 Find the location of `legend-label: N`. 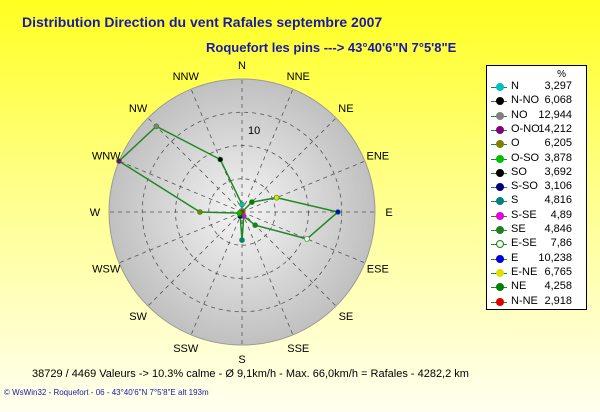

legend-label: N is located at coordinates (515, 86).